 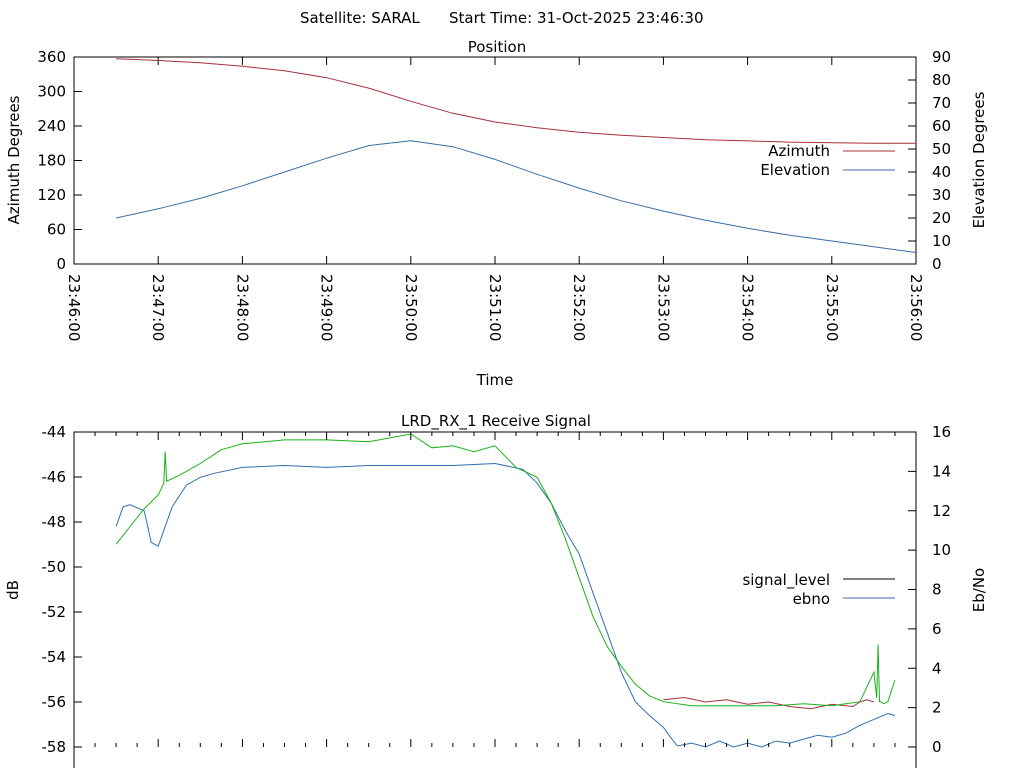 What do you see at coordinates (941, 471) in the screenshot?
I see `receive-signal-y2-tick-label: 14` at bounding box center [941, 471].